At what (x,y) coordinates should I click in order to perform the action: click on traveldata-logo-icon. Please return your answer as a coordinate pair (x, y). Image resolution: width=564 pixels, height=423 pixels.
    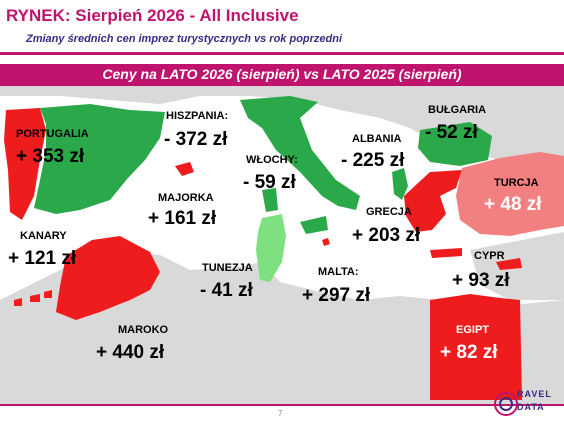
    Looking at the image, I should click on (506, 404).